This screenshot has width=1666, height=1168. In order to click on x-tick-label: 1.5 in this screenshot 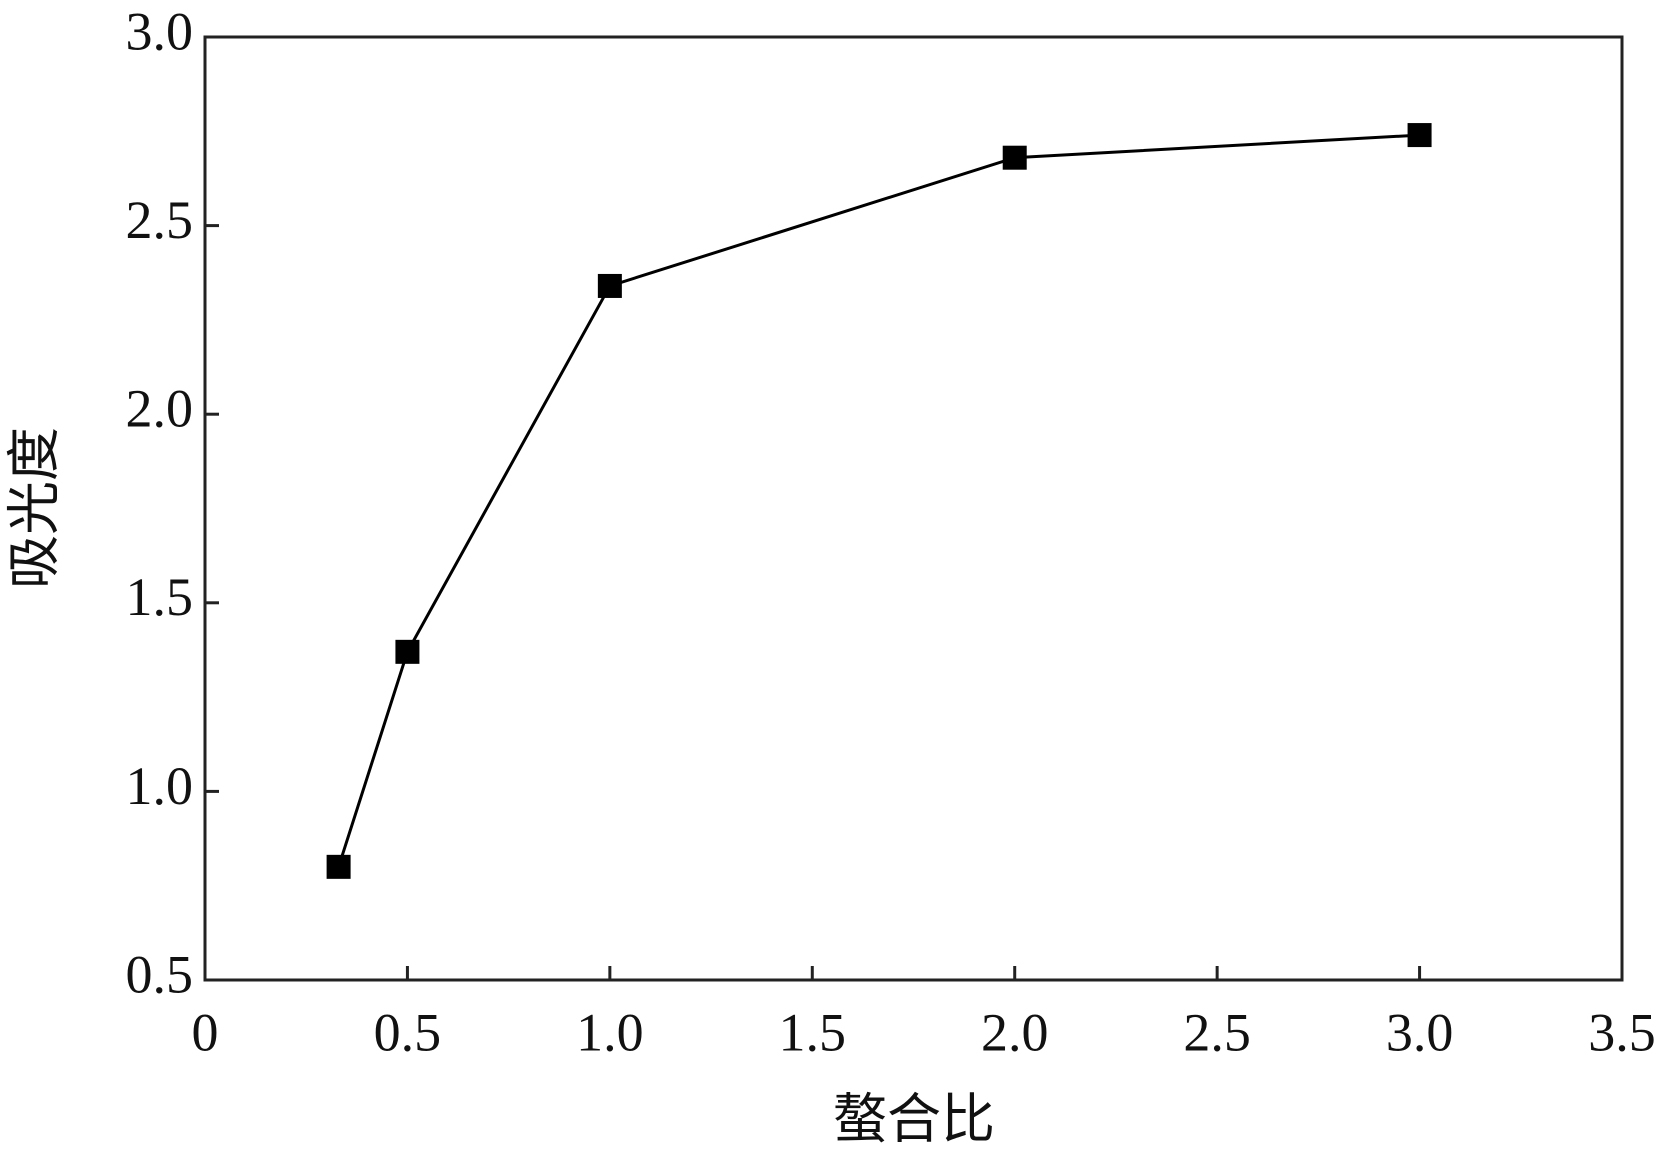, I will do `click(813, 1032)`.